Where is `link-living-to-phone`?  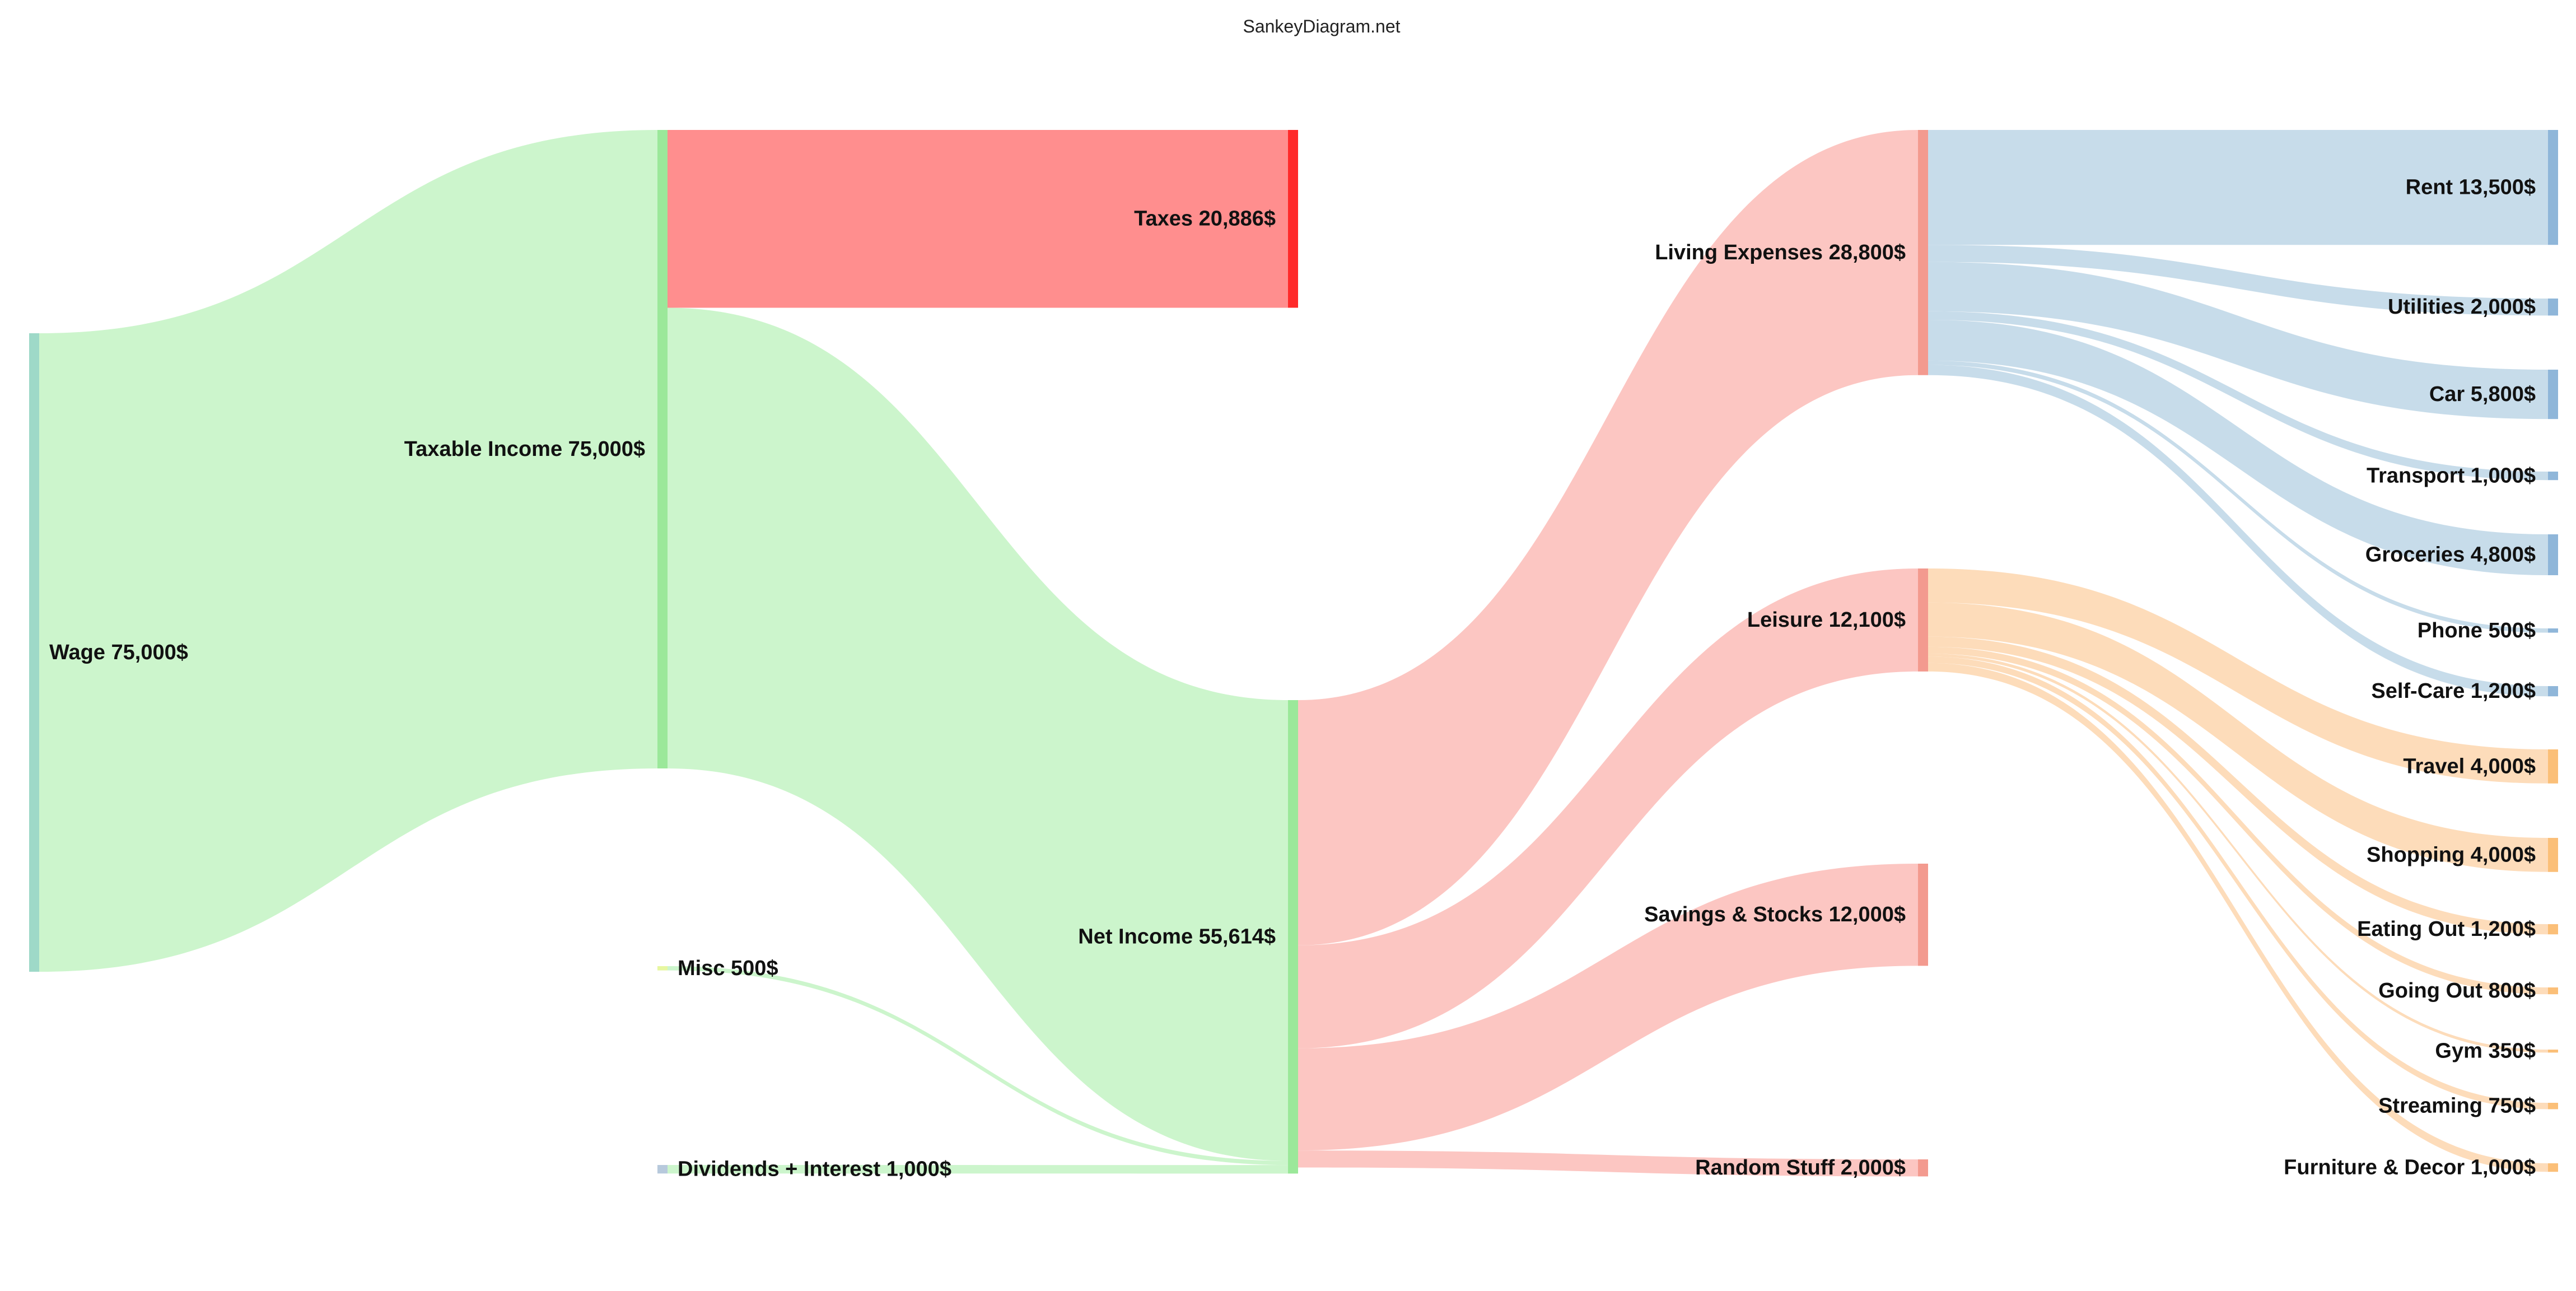 link-living-to-phone is located at coordinates (2238, 496).